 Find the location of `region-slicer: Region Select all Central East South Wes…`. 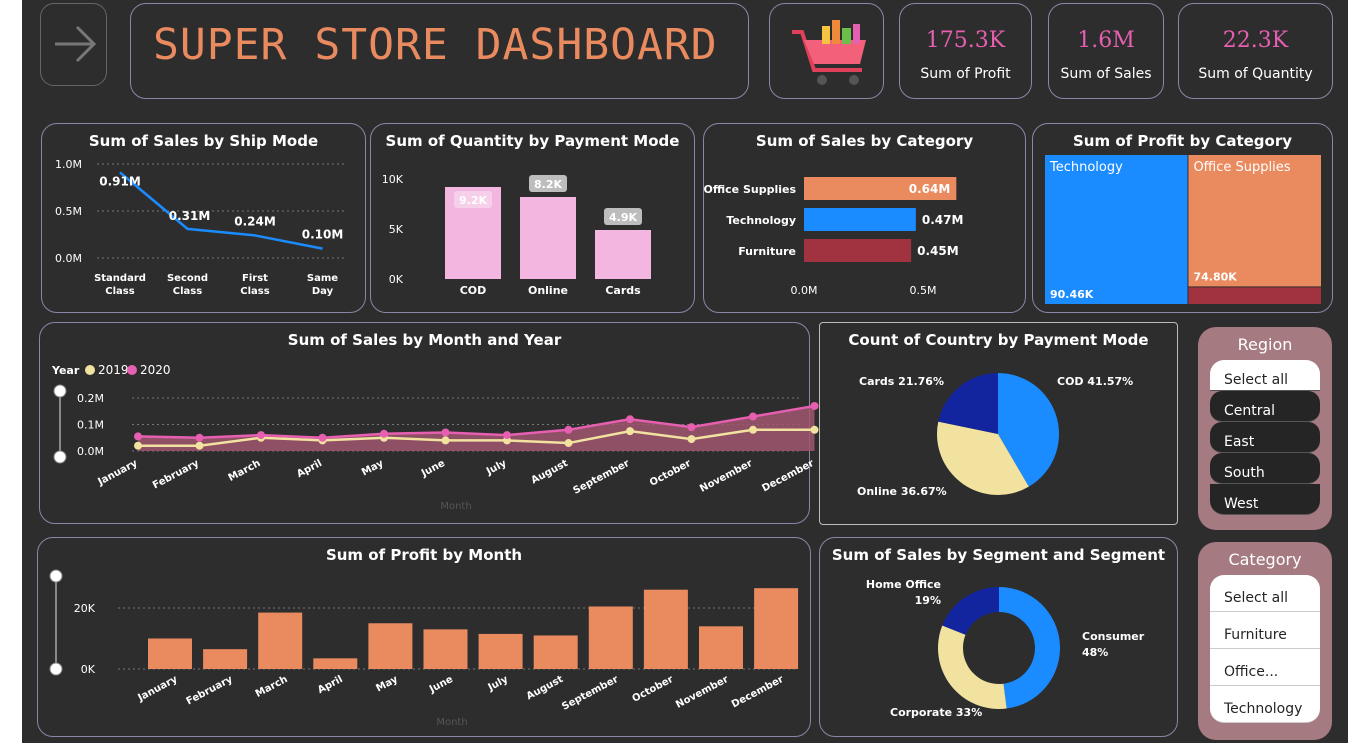

region-slicer: Region Select all Central East South Wes… is located at coordinates (1265, 428).